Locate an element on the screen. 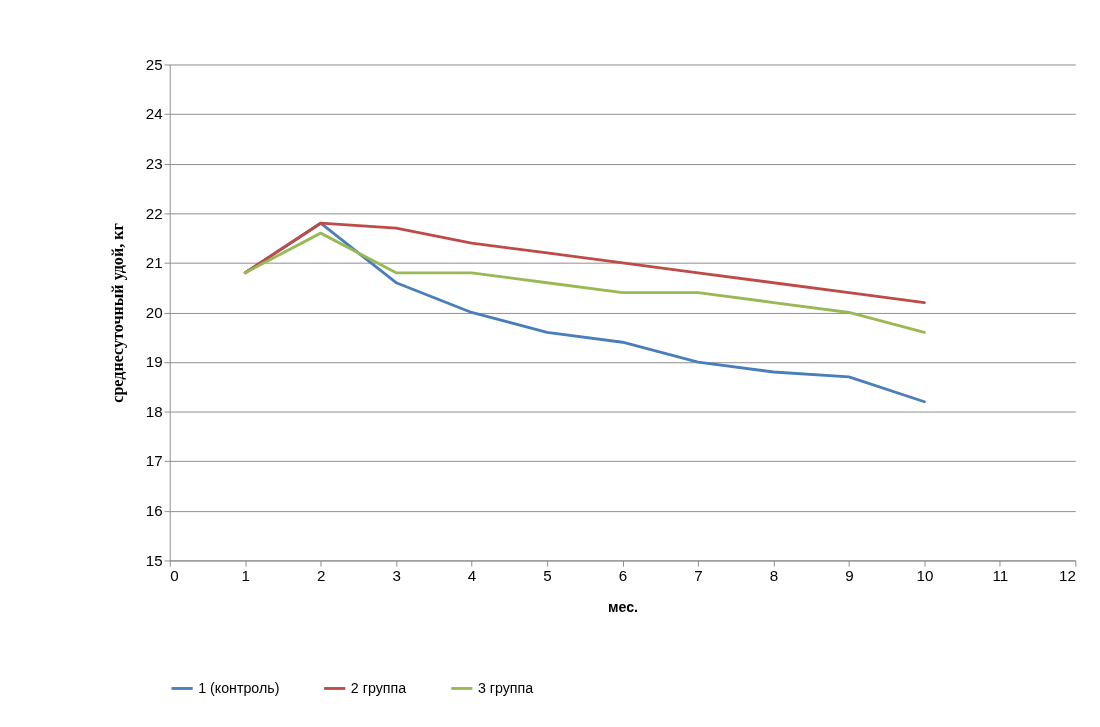 The height and width of the screenshot is (727, 1100). x-tick-label: 5 is located at coordinates (547, 575).